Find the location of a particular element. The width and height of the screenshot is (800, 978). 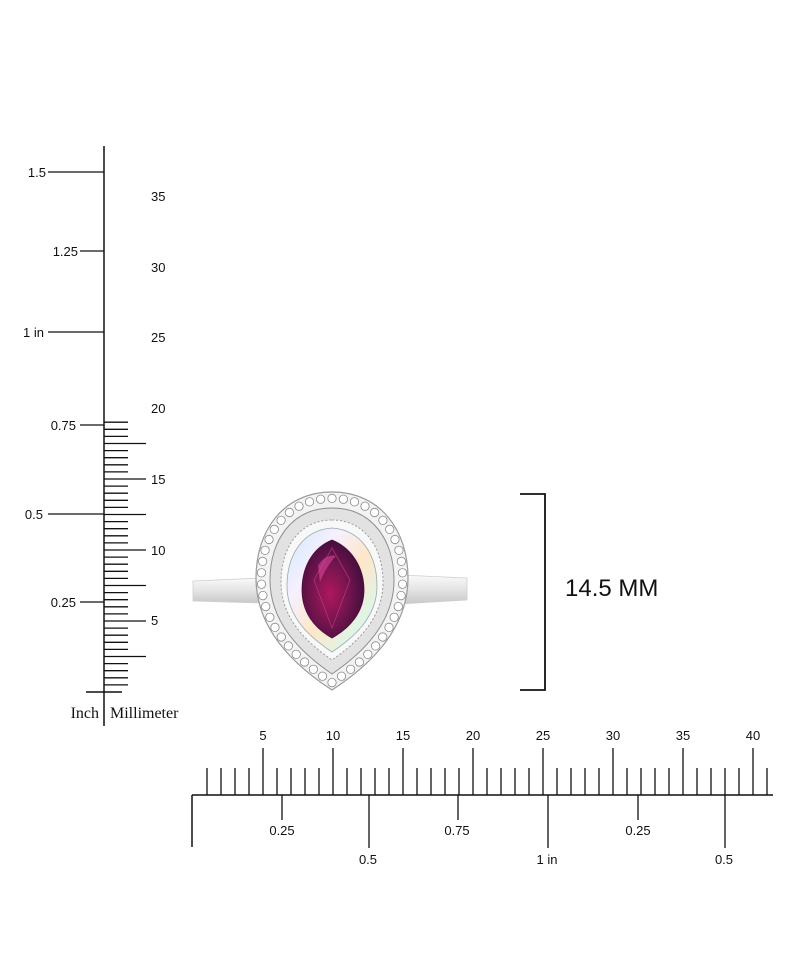

h-mm-label-40: 40 is located at coordinates (753, 735).